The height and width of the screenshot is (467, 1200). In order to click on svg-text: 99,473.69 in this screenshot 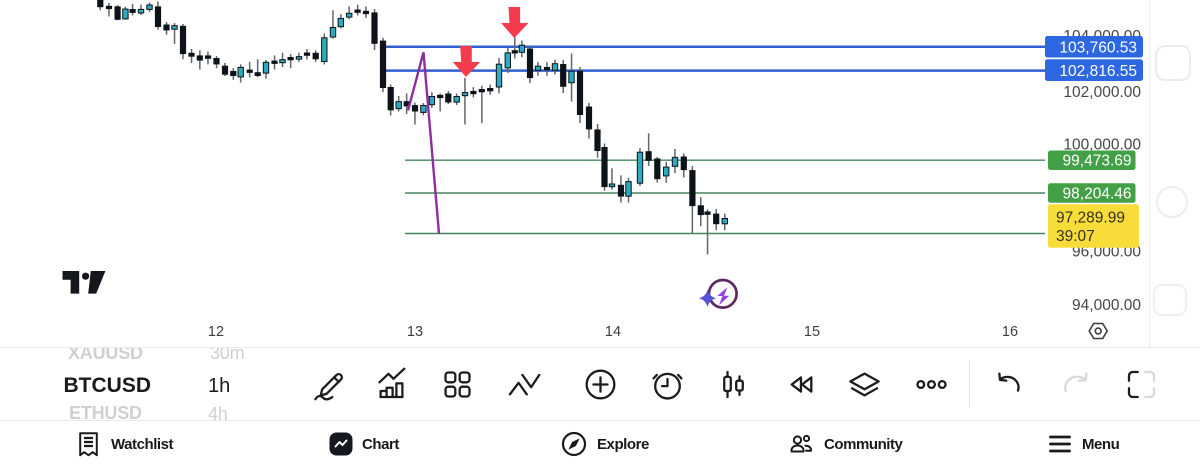, I will do `click(1097, 161)`.